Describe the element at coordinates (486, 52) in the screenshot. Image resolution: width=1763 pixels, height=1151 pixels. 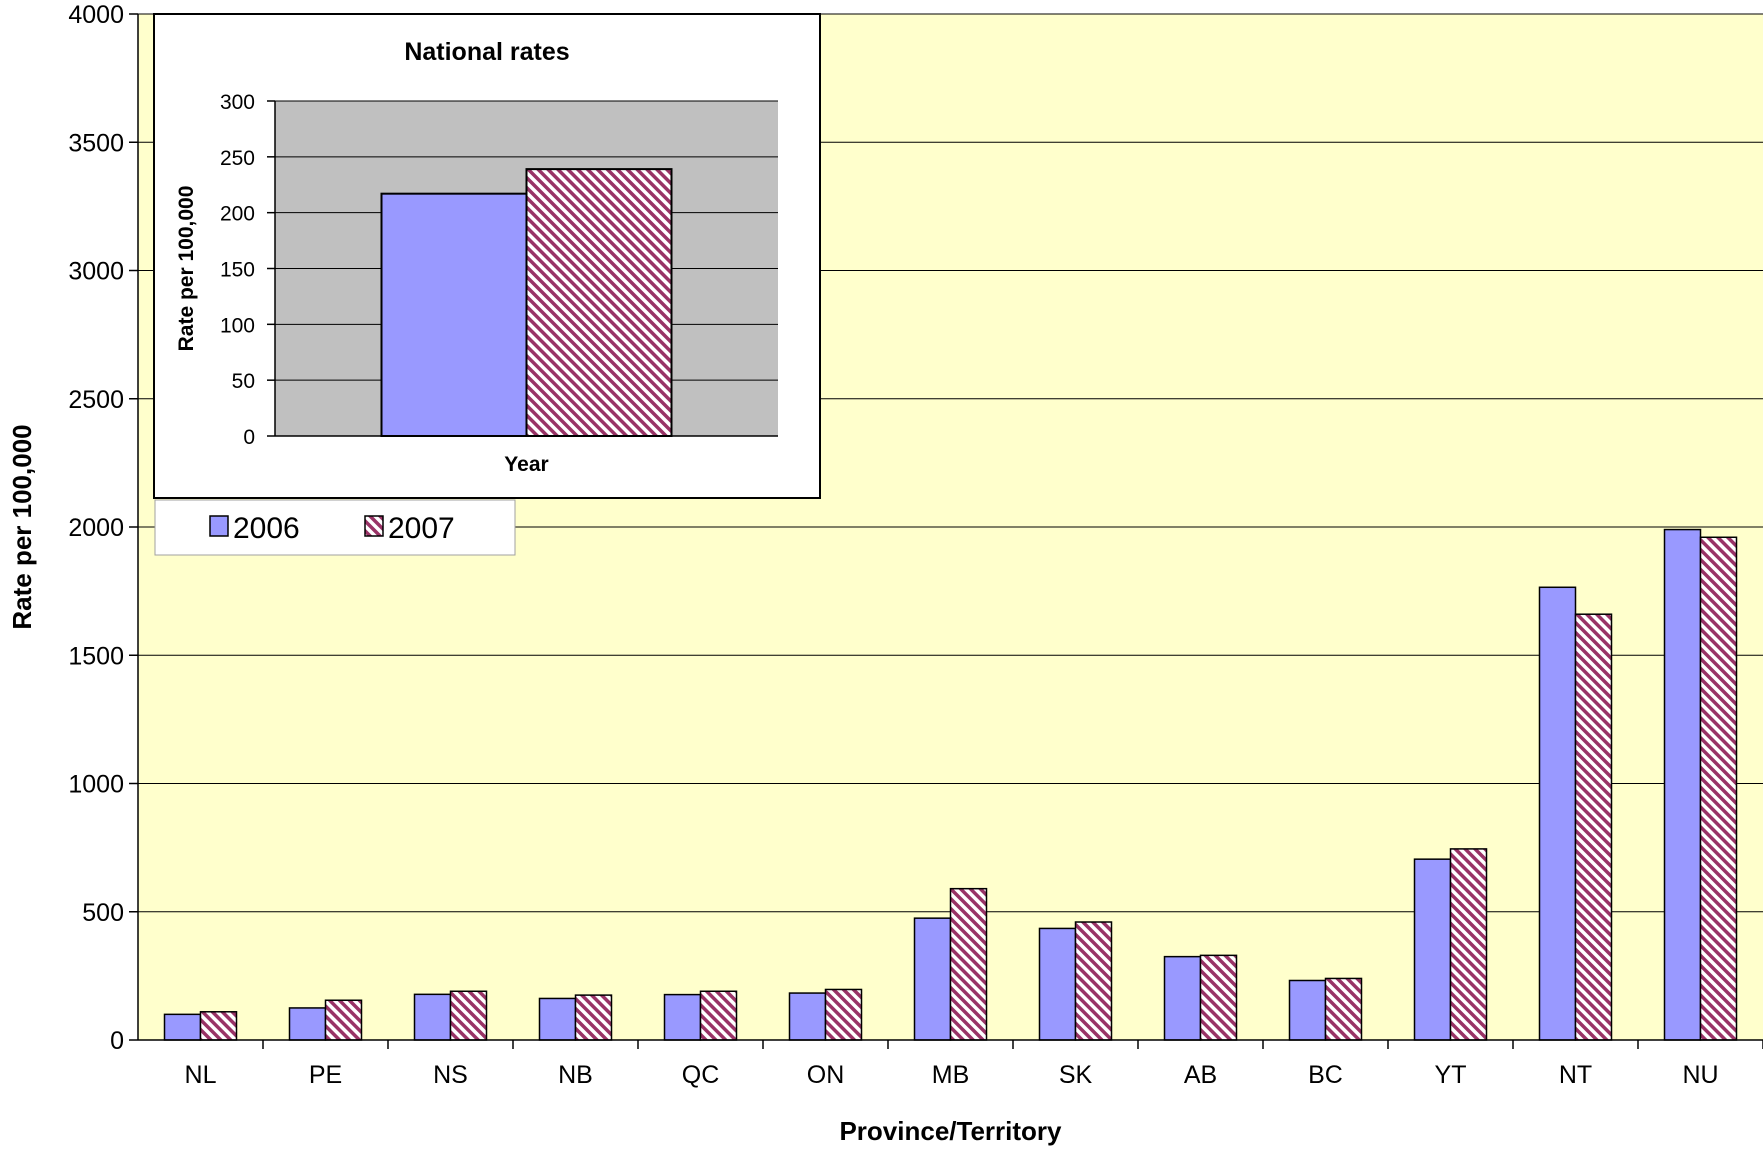
I see `inset-chart-title: National rates` at that location.